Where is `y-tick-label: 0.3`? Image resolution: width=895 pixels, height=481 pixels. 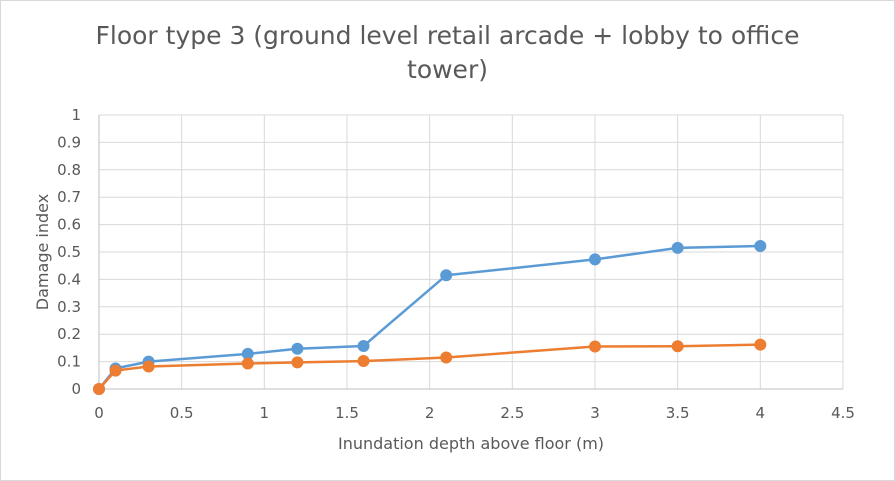
y-tick-label: 0.3 is located at coordinates (69, 307).